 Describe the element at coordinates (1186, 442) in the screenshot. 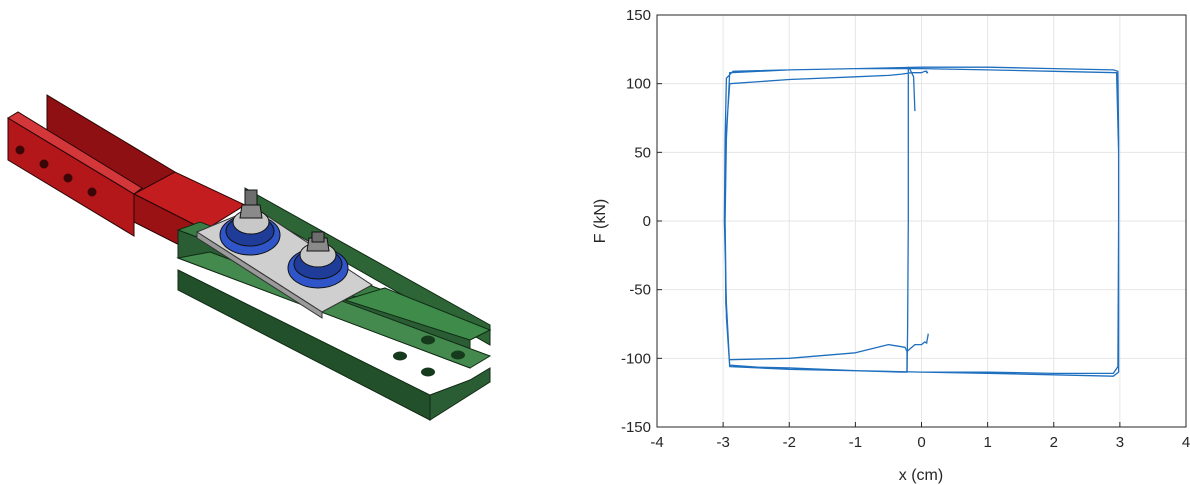

I see `x-tick-label: 4` at that location.